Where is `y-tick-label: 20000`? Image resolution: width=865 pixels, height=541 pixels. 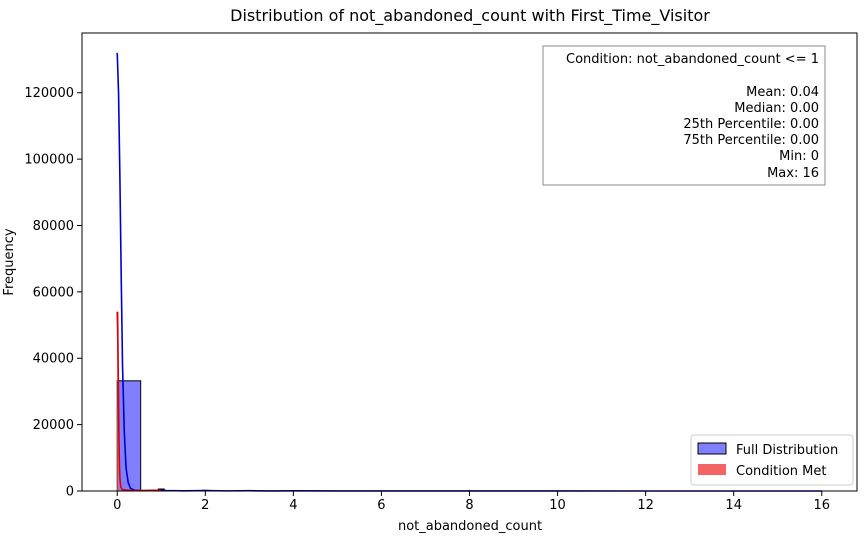 y-tick-label: 20000 is located at coordinates (53, 425).